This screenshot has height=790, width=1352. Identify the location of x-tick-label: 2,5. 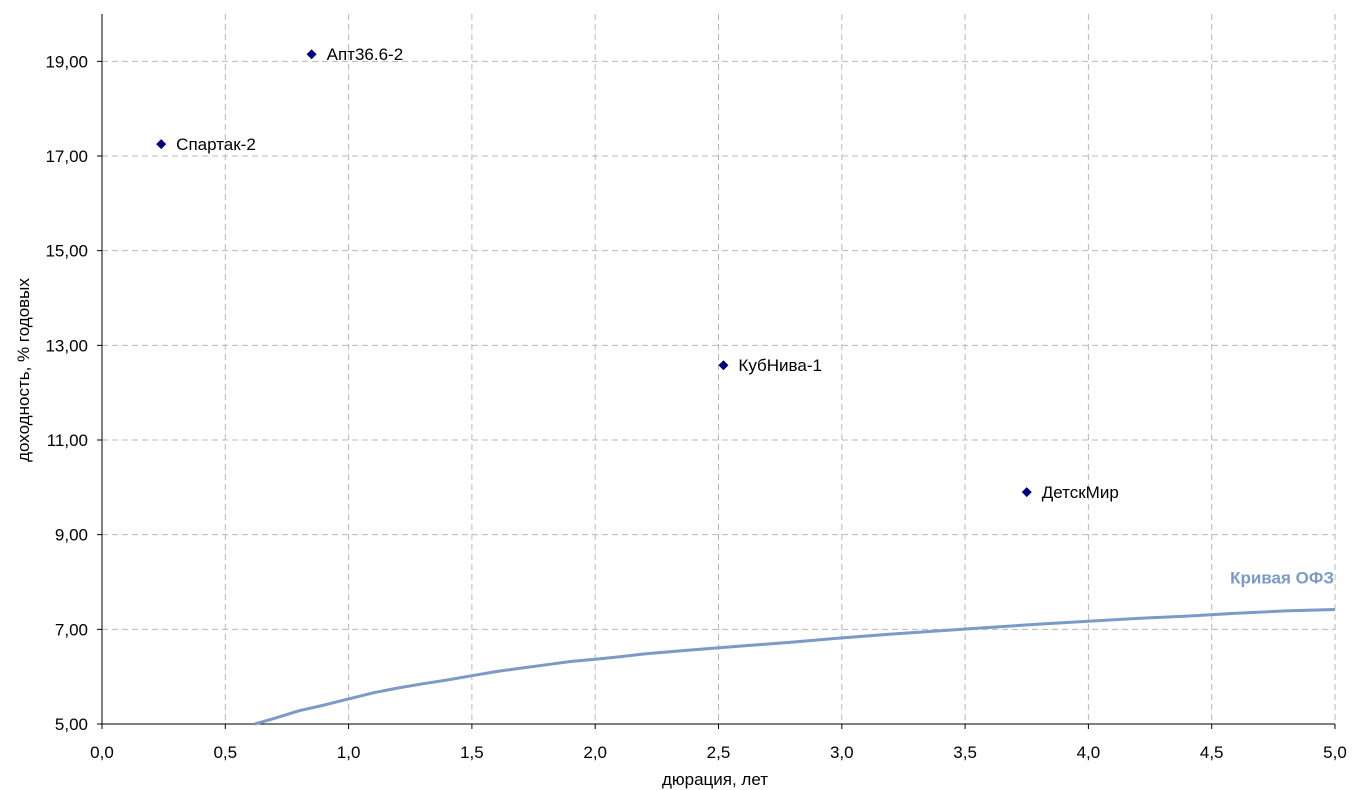
(719, 752).